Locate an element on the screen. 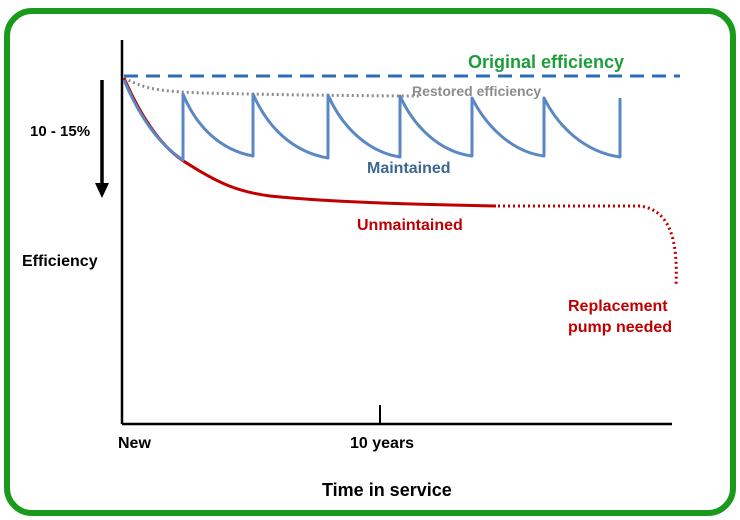  replacement-label-line2: pump needed is located at coordinates (620, 327).